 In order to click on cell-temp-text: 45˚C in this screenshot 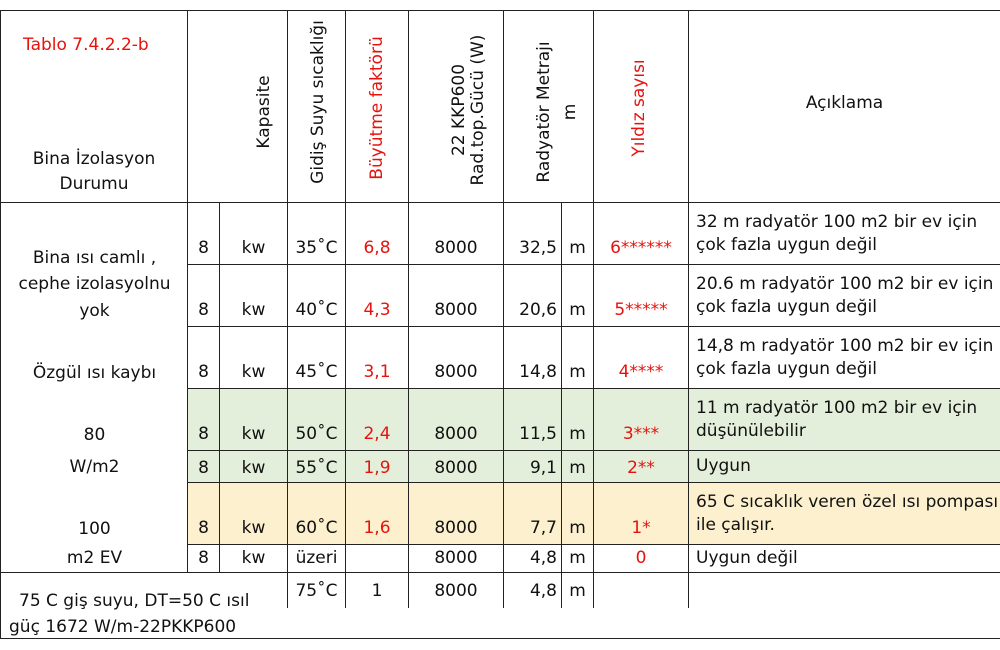, I will do `click(316, 372)`.